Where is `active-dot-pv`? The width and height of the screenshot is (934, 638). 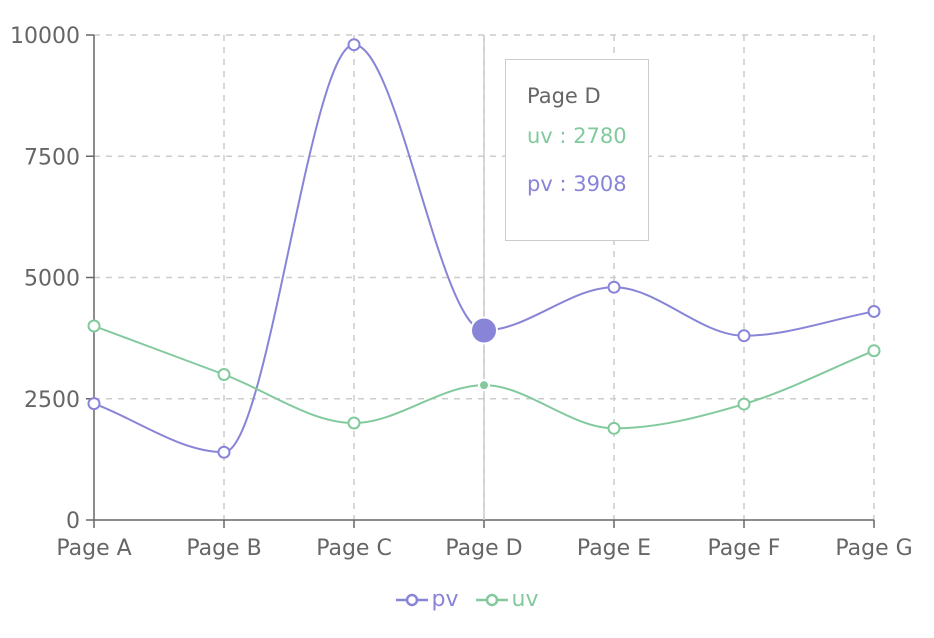
active-dot-pv is located at coordinates (484, 330).